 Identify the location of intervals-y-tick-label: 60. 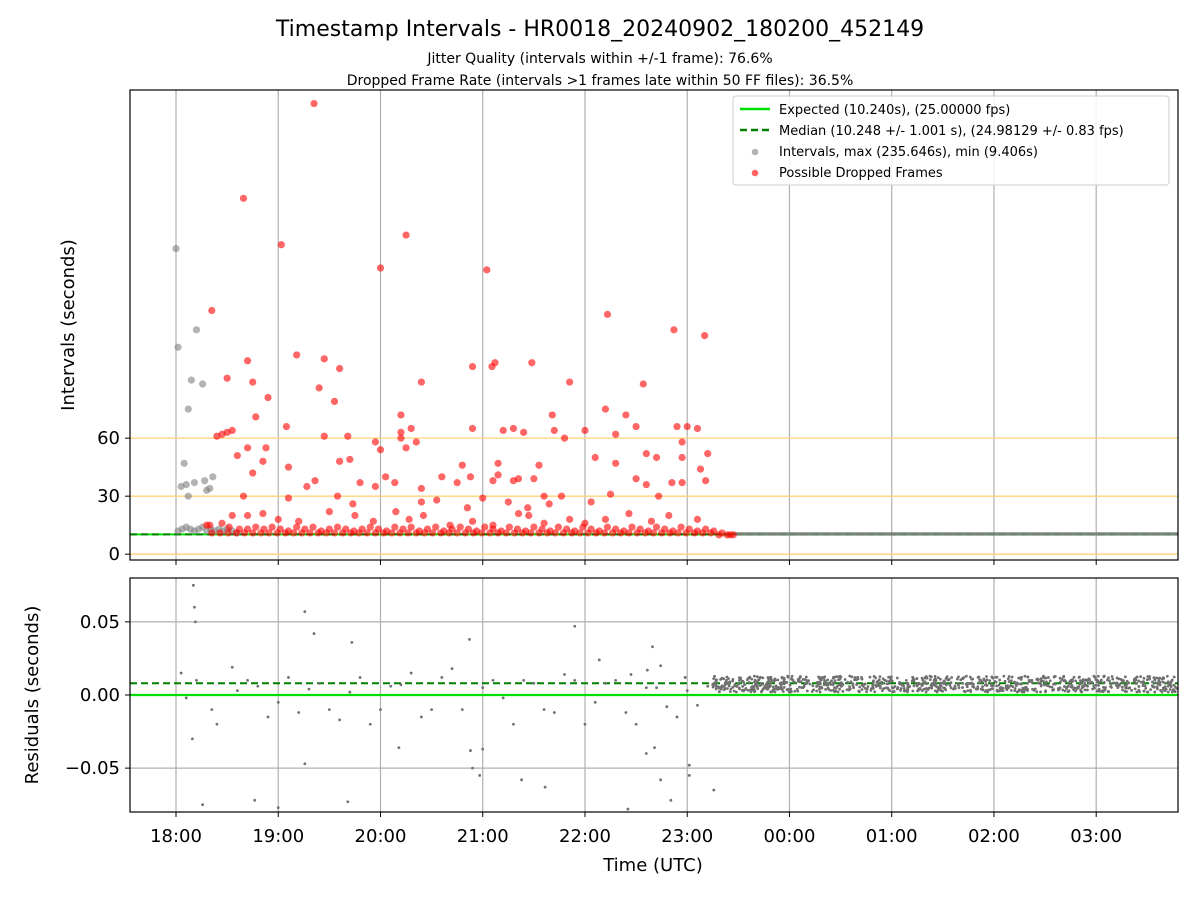
(108, 438).